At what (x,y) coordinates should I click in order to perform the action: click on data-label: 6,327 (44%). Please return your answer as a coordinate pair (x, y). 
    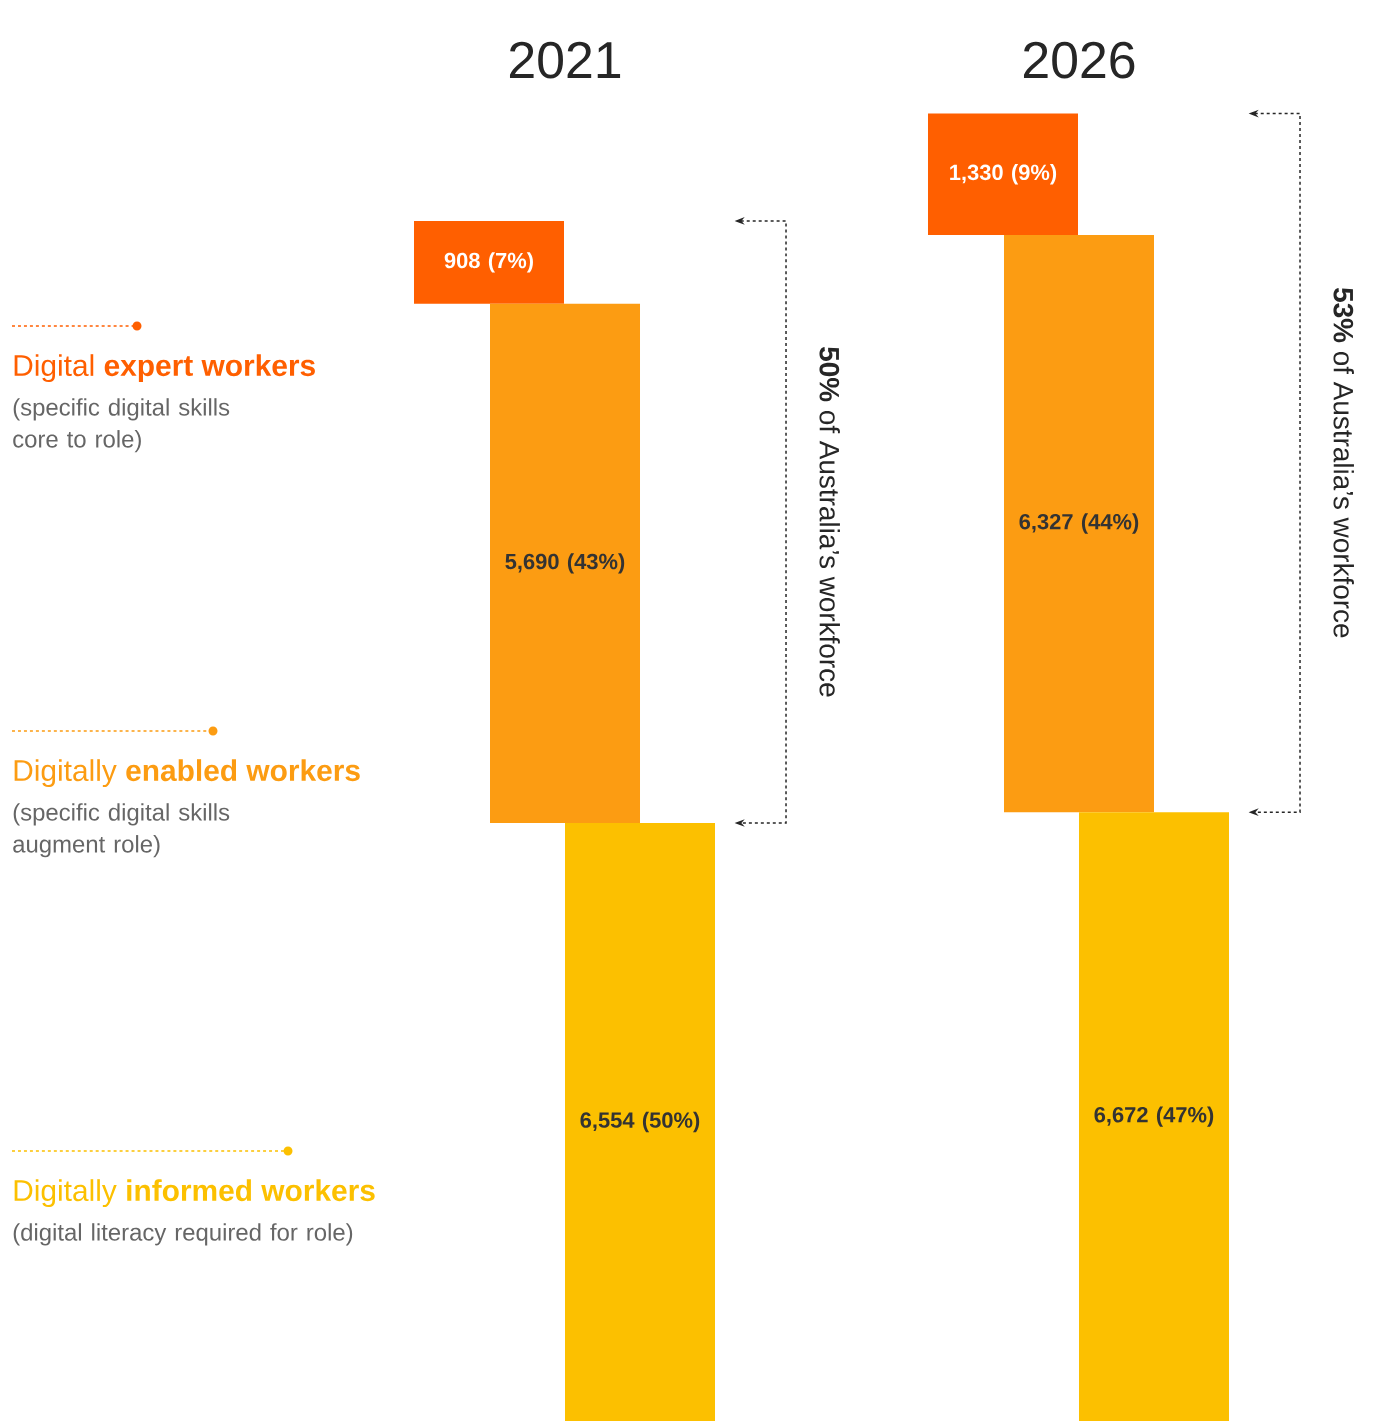
    Looking at the image, I should click on (1079, 523).